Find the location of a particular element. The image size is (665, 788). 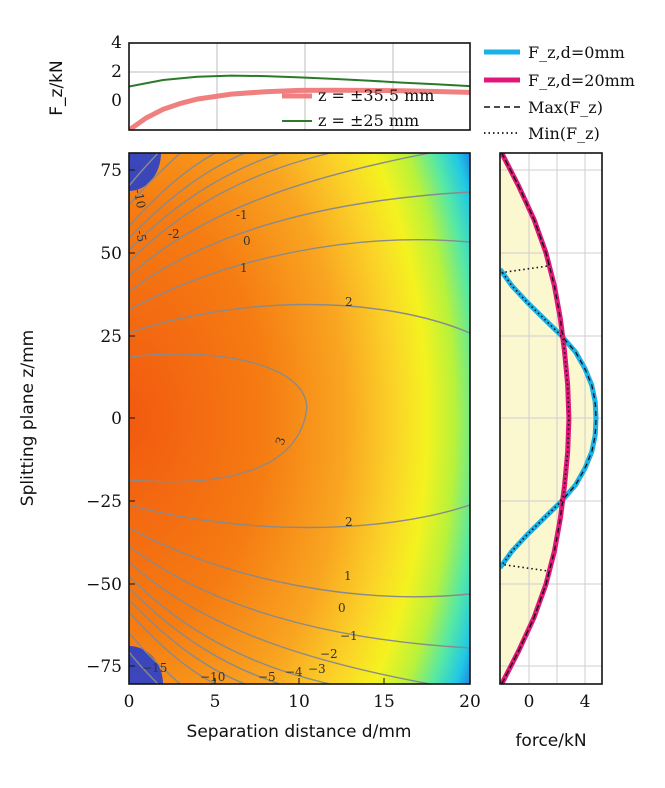

contour-2-lower is located at coordinates (299, 516).